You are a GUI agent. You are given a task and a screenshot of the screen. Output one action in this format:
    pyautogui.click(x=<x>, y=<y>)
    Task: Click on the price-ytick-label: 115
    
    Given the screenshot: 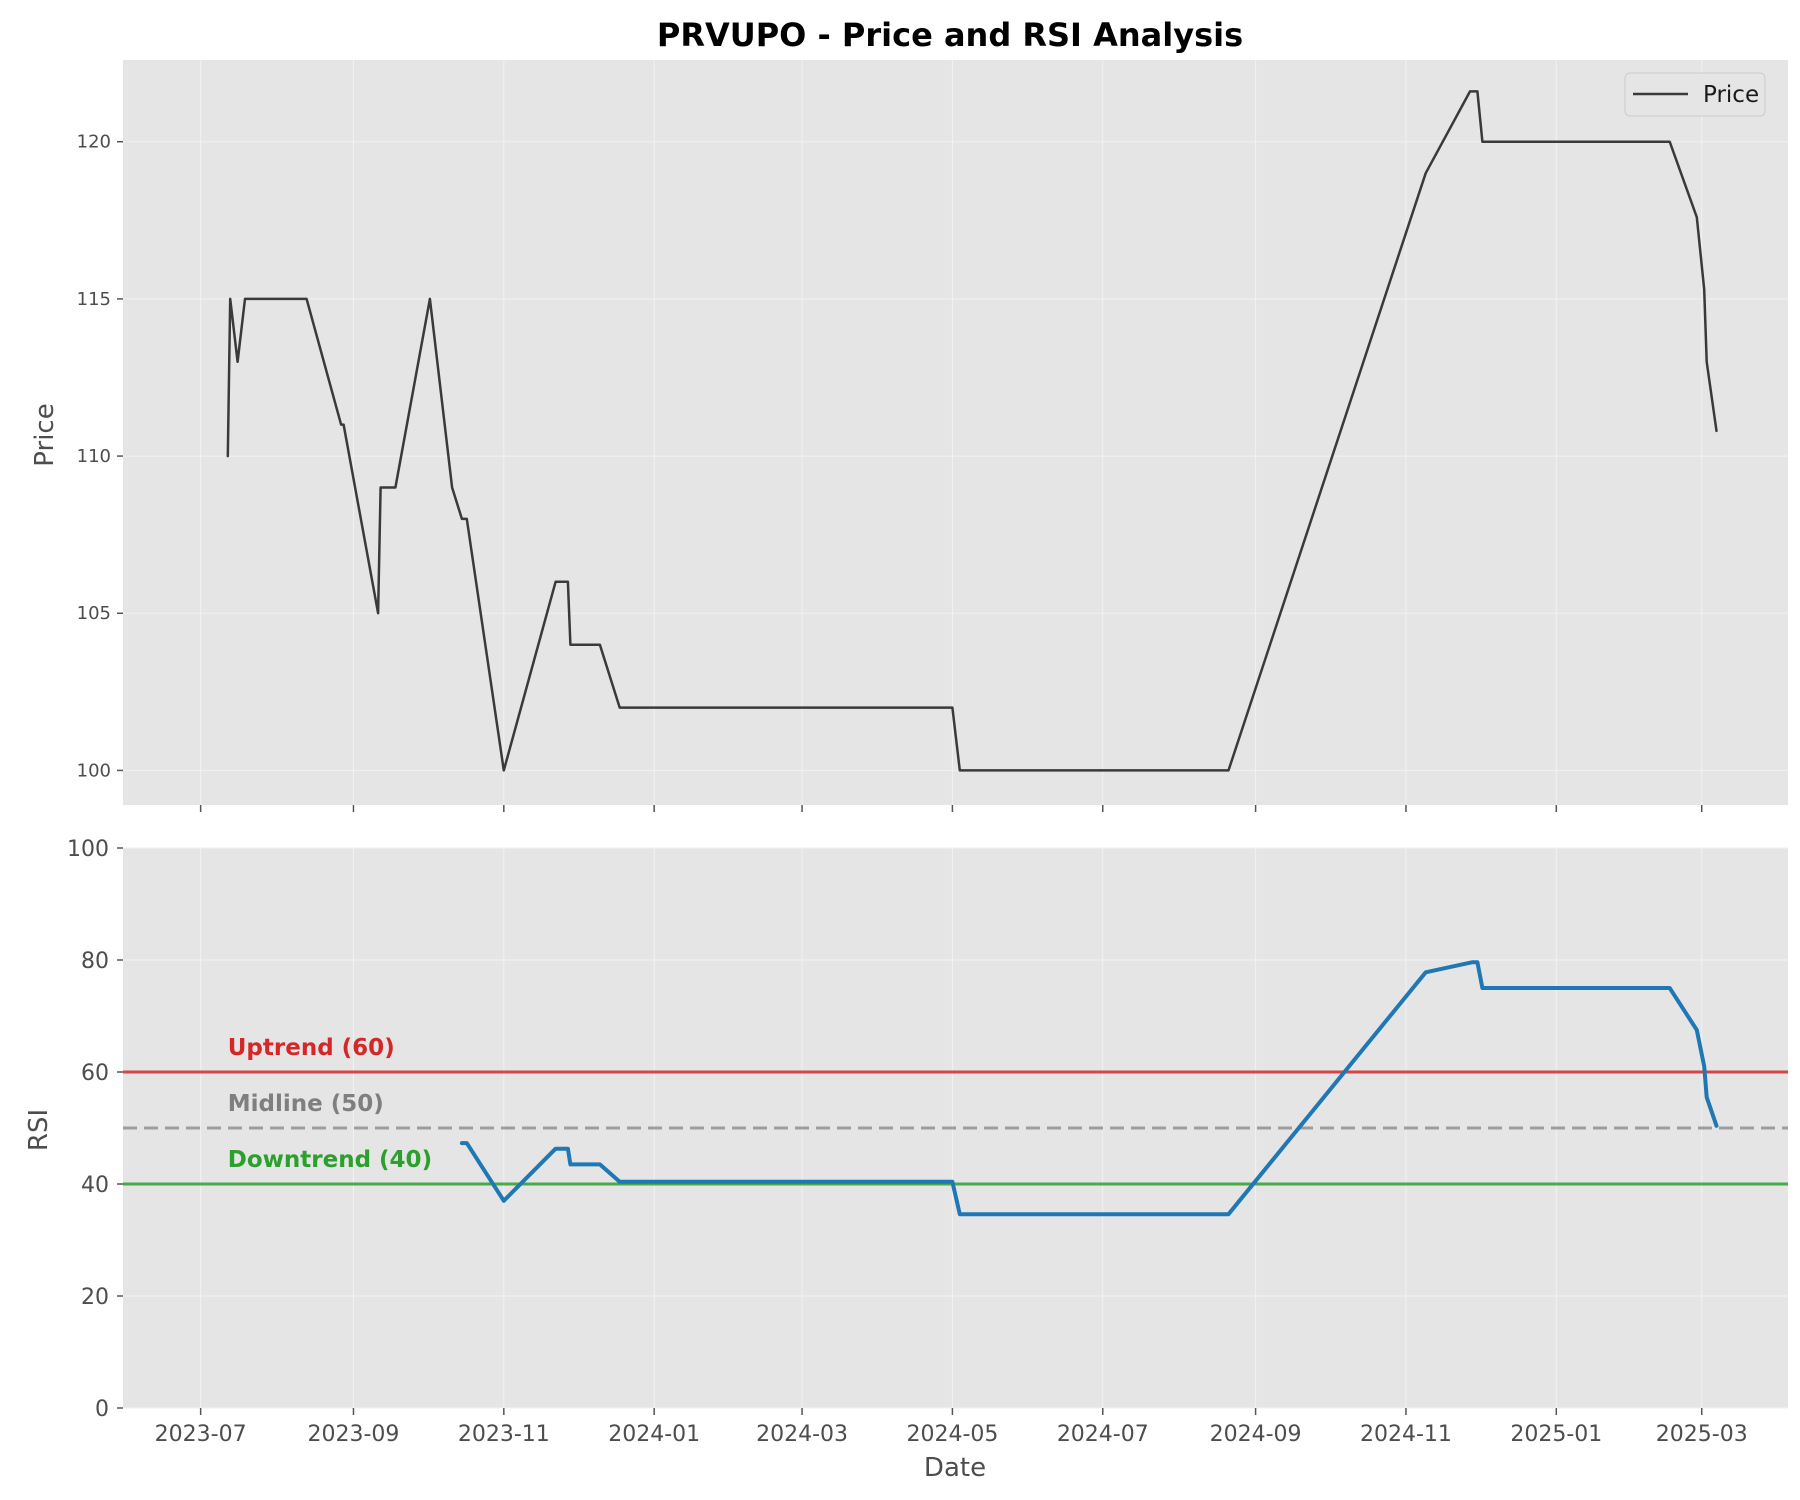 What is the action you would take?
    pyautogui.click(x=94, y=299)
    